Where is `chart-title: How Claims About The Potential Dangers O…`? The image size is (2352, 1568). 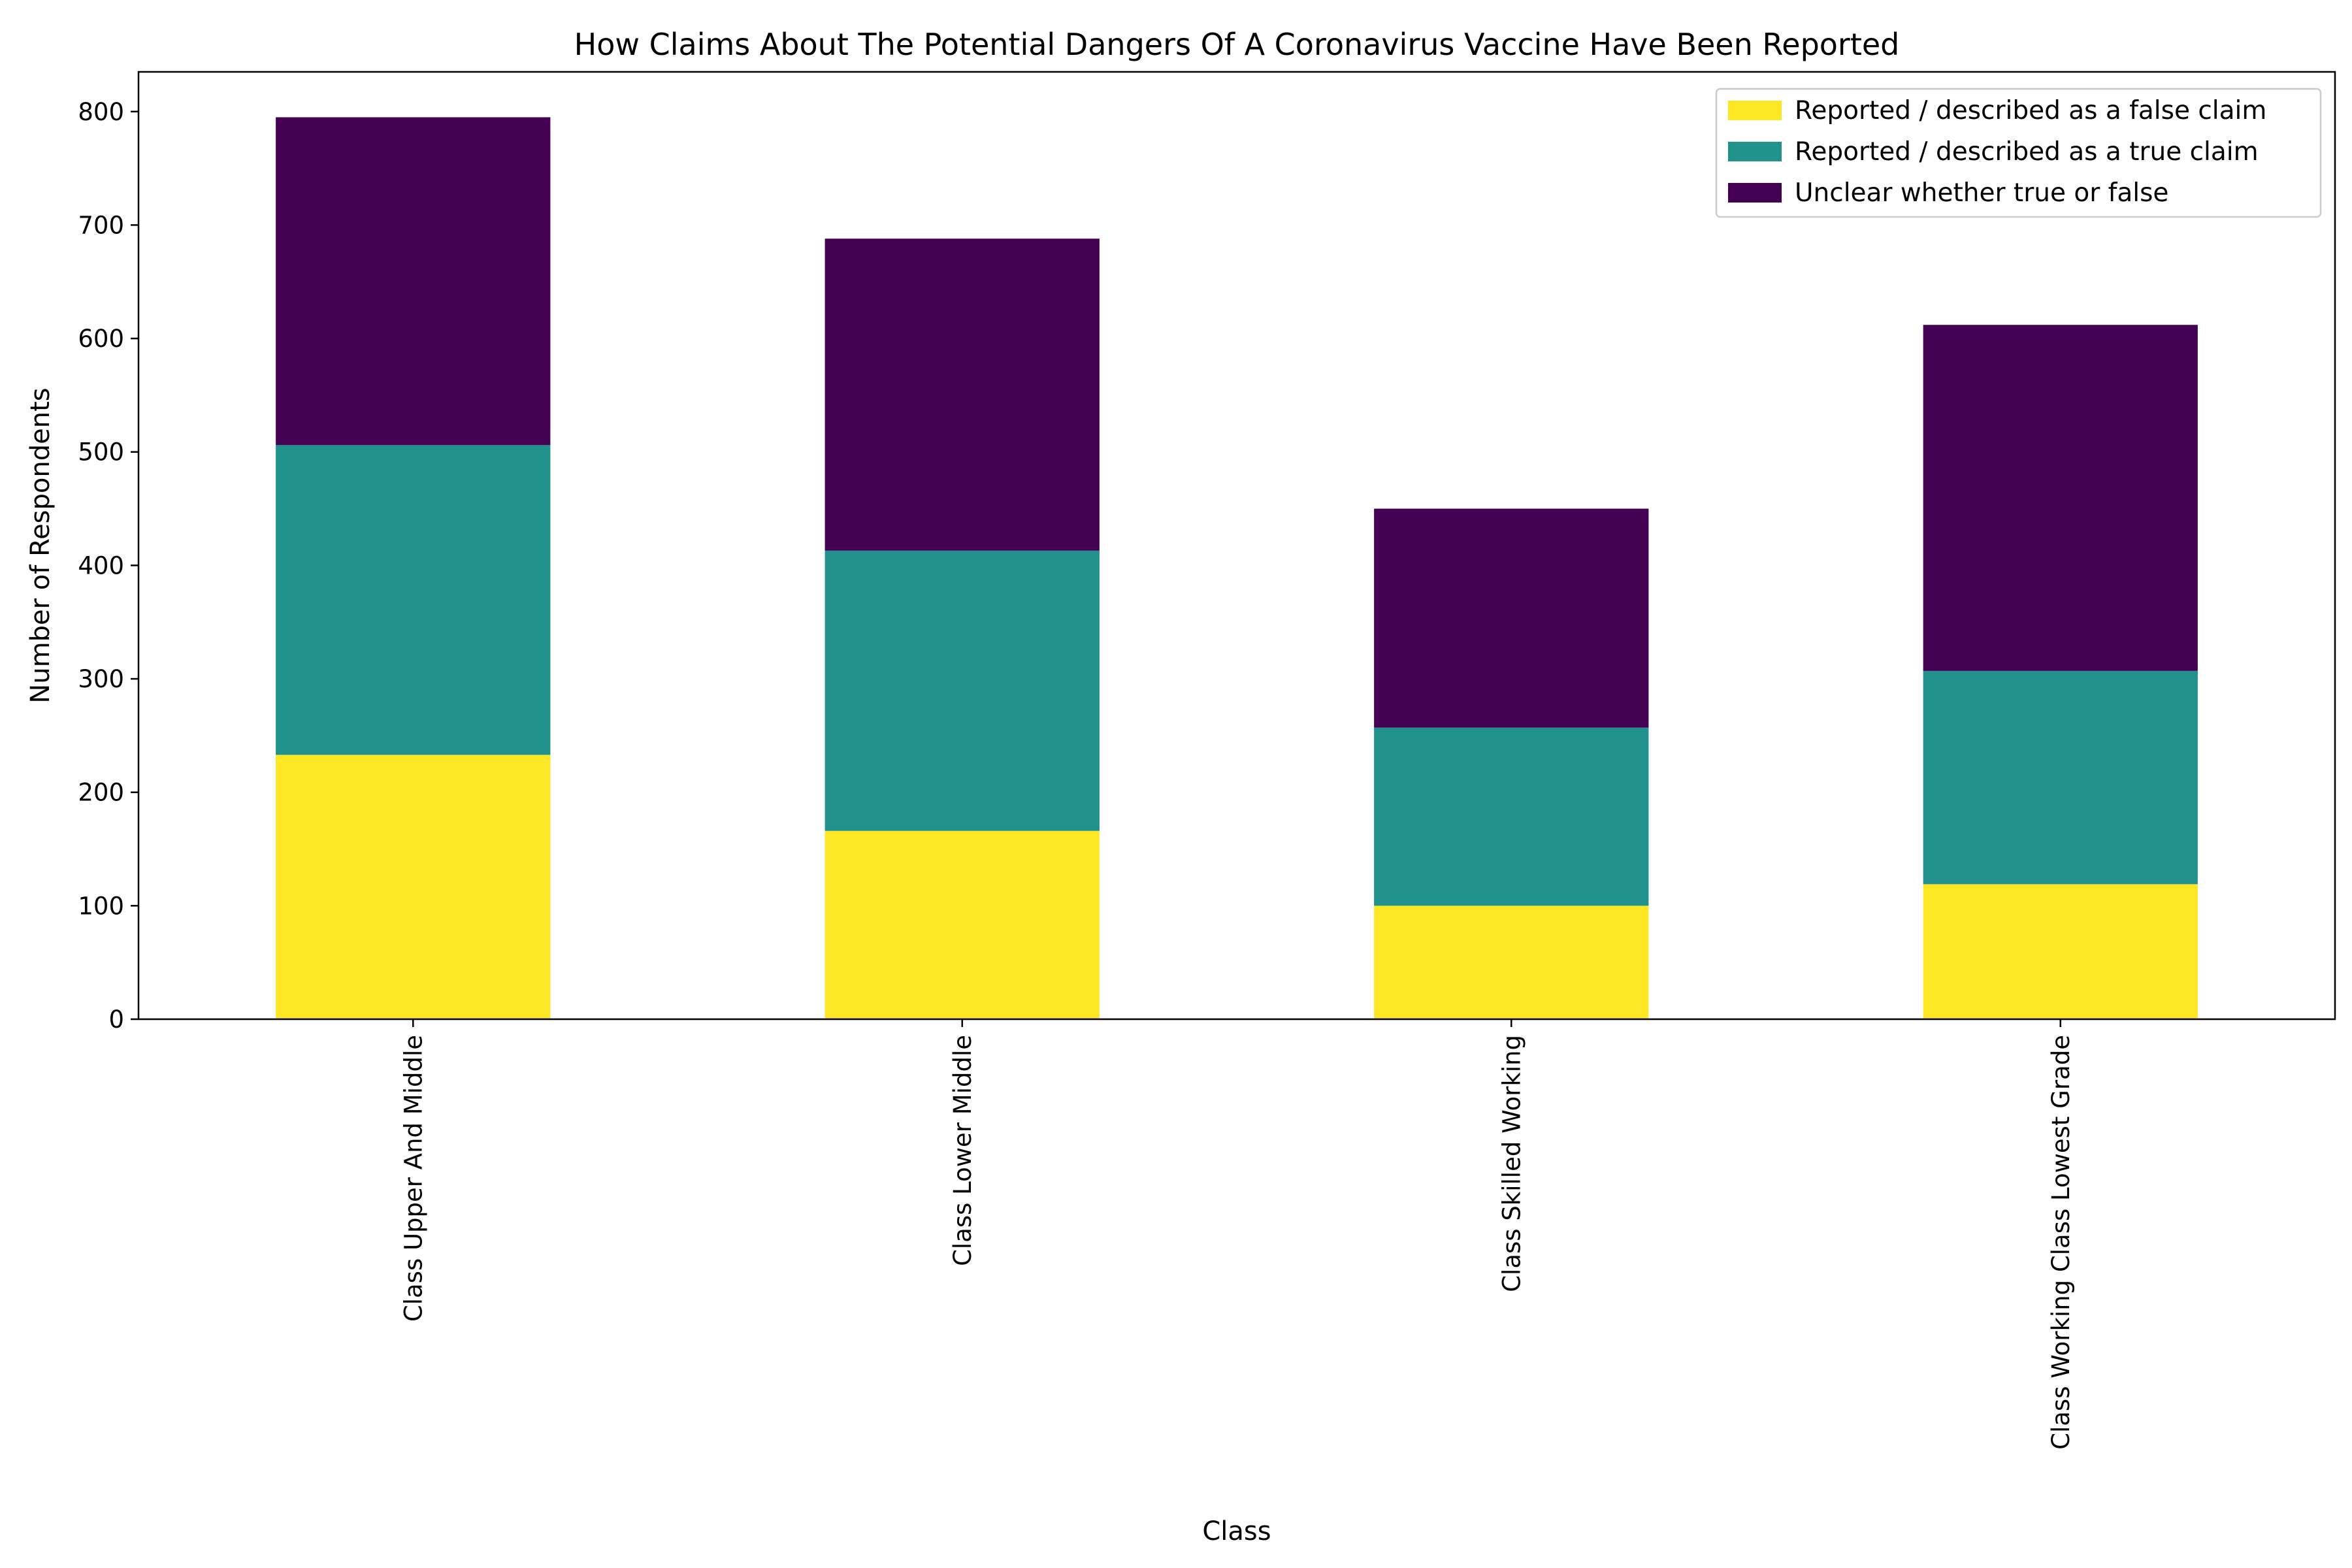 chart-title: How Claims About The Potential Dangers O… is located at coordinates (1237, 44).